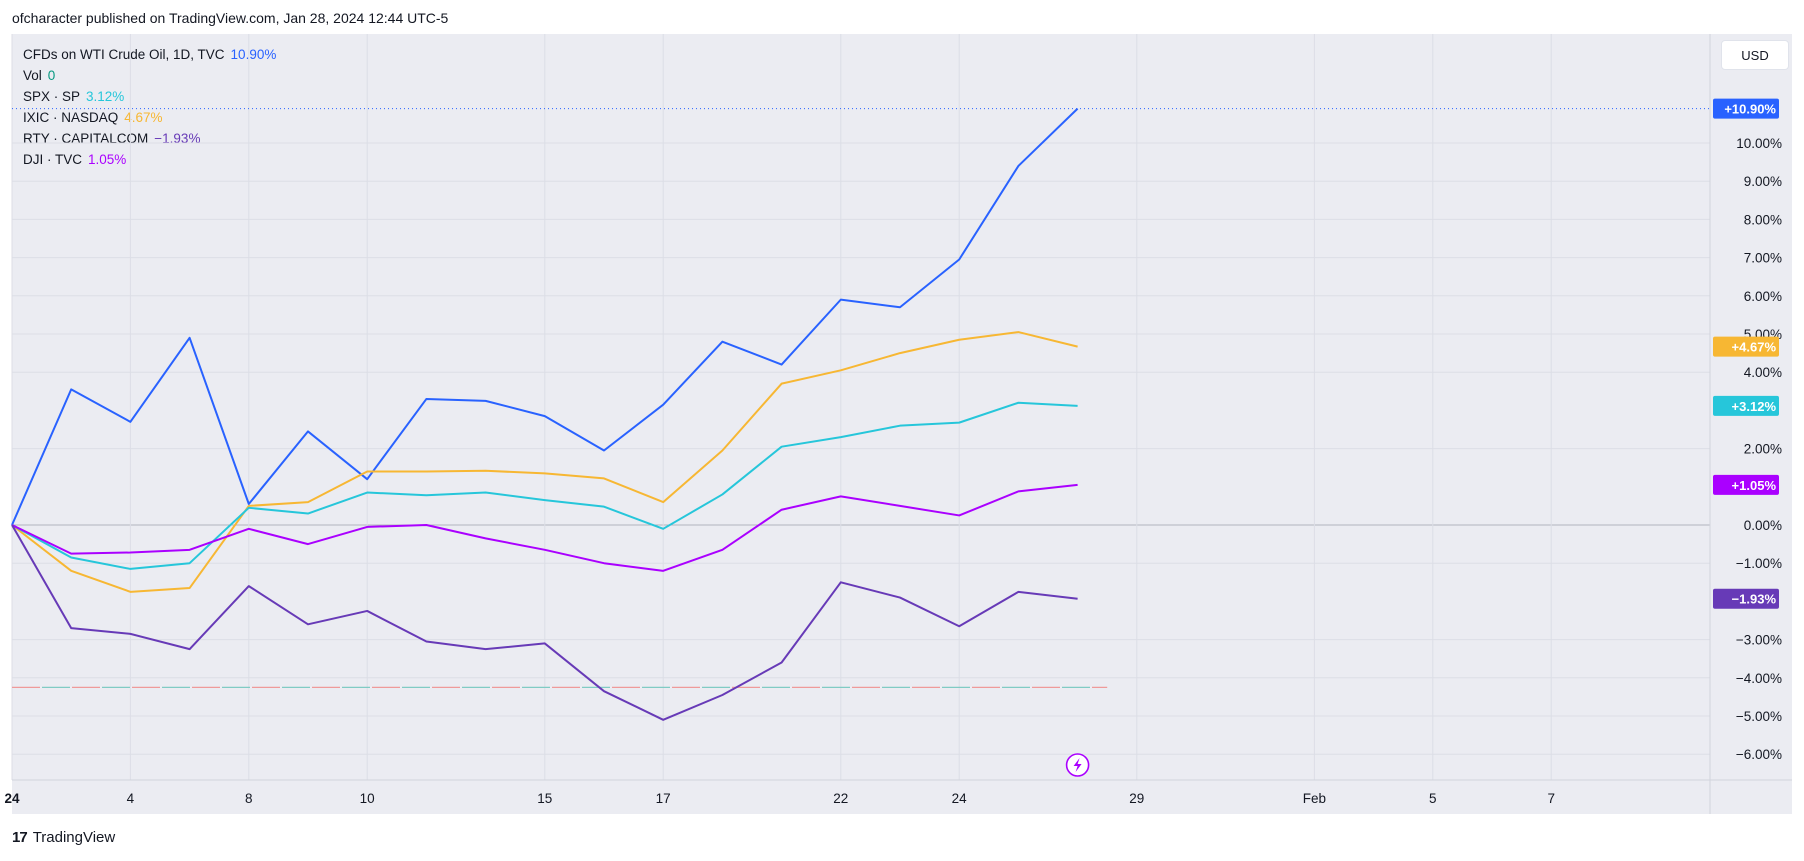 This screenshot has height=861, width=1804. Describe the element at coordinates (149, 159) in the screenshot. I see `legend-row-dji: DJI · TVC 1.05%` at that location.